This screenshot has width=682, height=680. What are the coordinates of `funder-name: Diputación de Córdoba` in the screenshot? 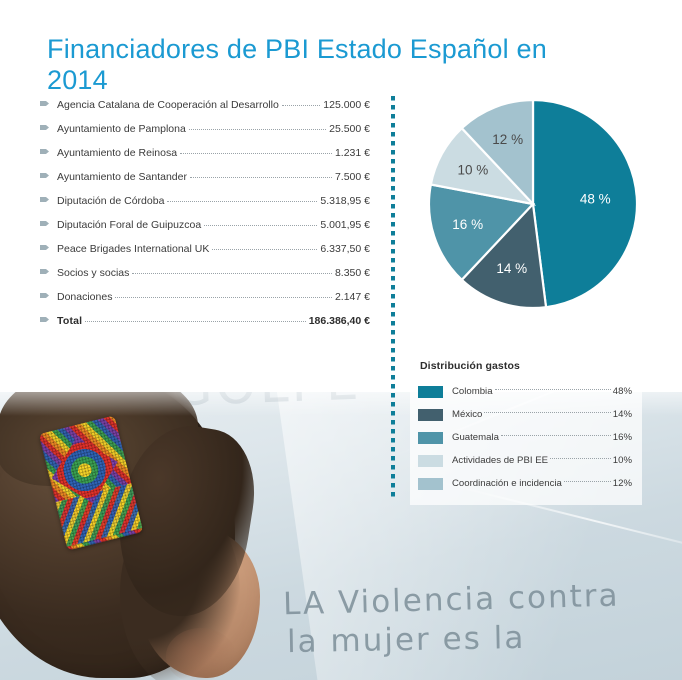 It's located at (111, 201).